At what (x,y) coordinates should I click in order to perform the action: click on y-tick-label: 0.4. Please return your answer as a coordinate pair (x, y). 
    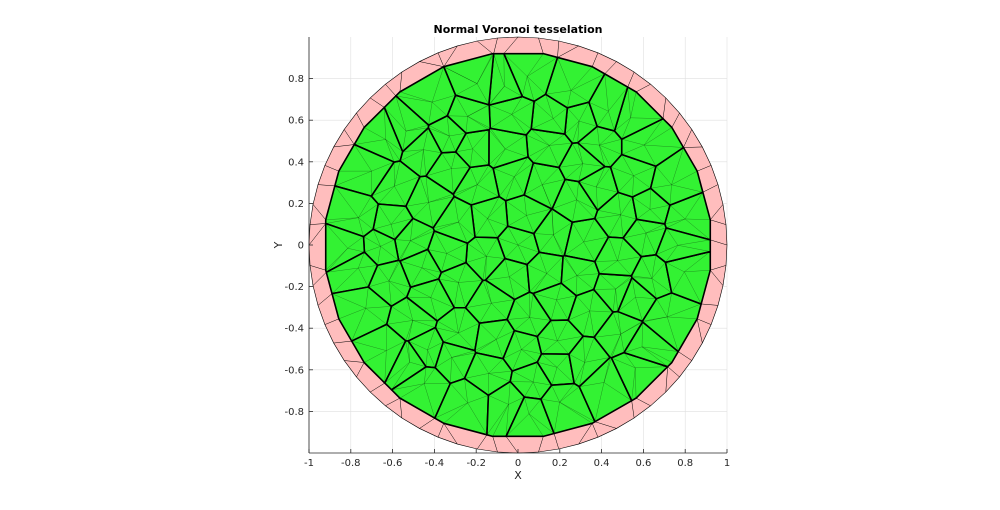
    Looking at the image, I should click on (296, 162).